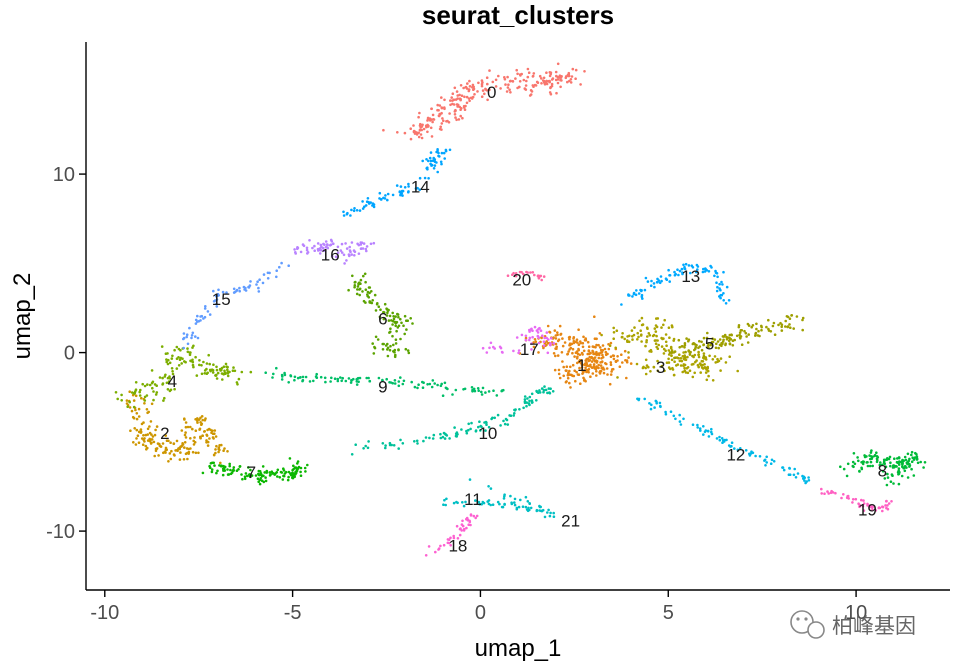  I want to click on cluster-label-14: 14, so click(420, 187).